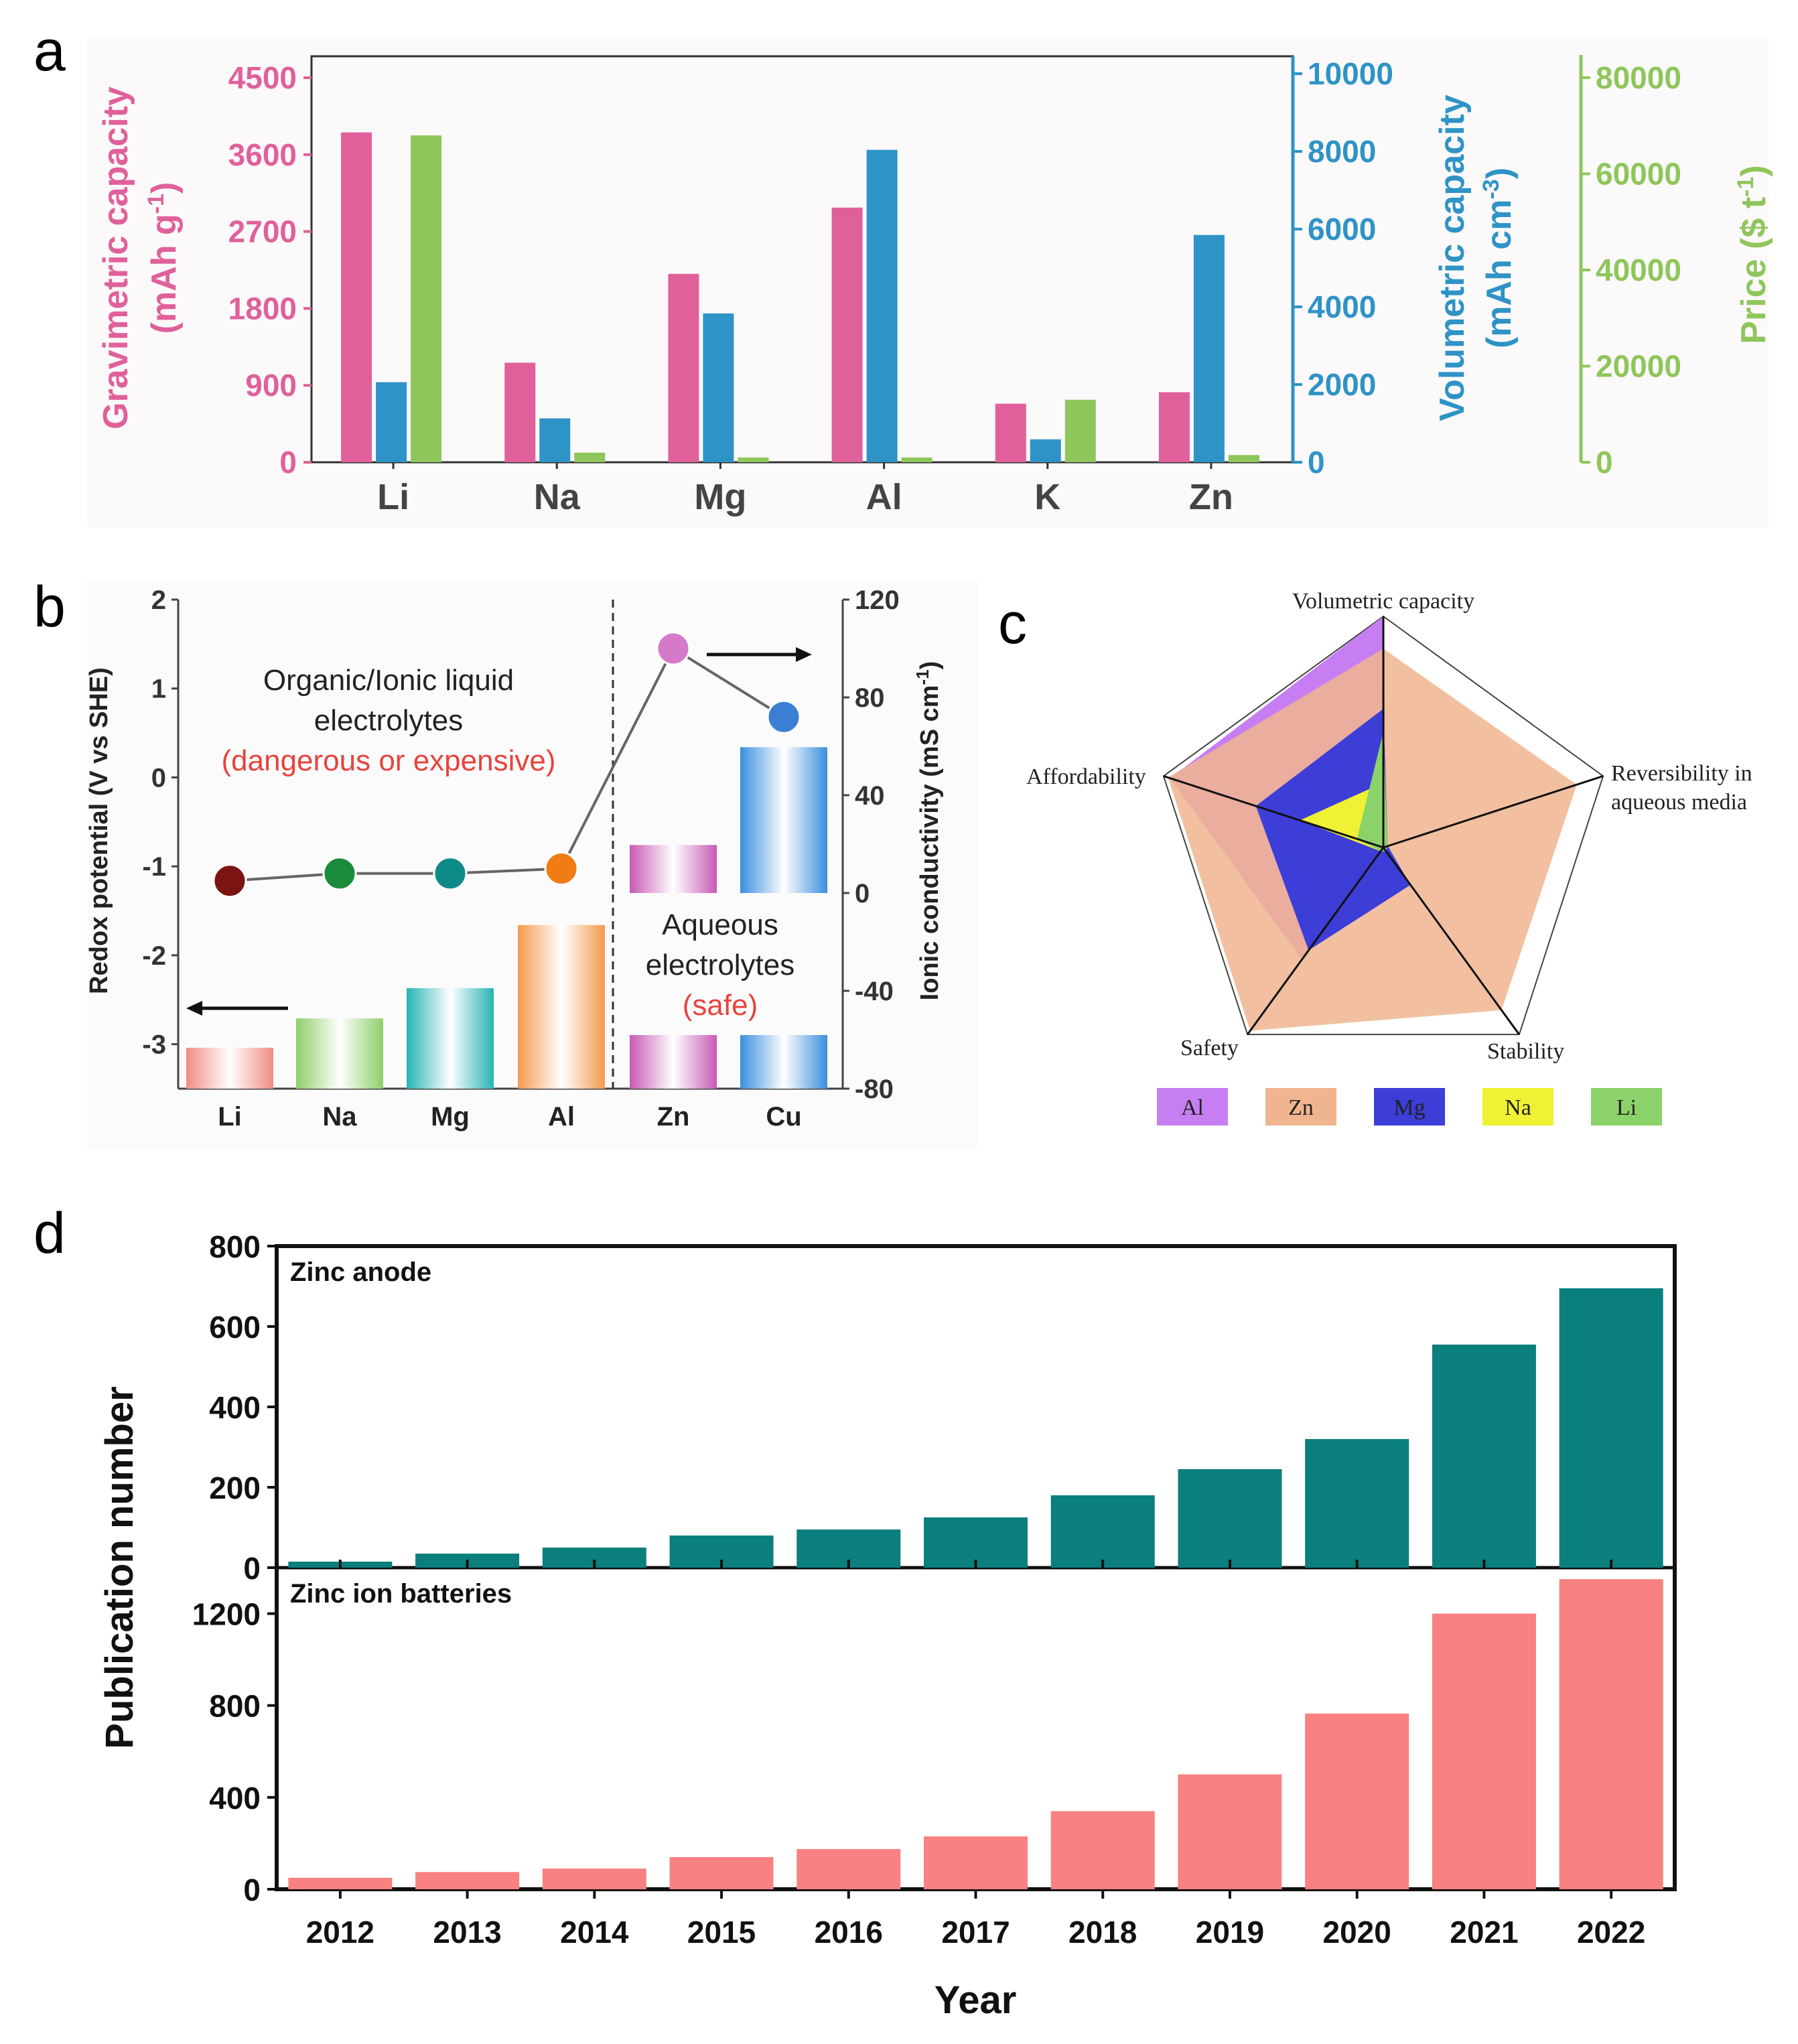 Image resolution: width=1798 pixels, height=2044 pixels. What do you see at coordinates (1638, 270) in the screenshot?
I see `y-tick-label: 40000` at bounding box center [1638, 270].